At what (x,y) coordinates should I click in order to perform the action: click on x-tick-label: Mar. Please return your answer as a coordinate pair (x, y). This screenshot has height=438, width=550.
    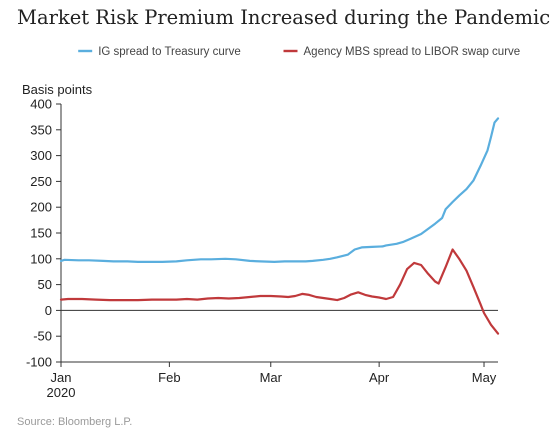
    Looking at the image, I should click on (271, 377).